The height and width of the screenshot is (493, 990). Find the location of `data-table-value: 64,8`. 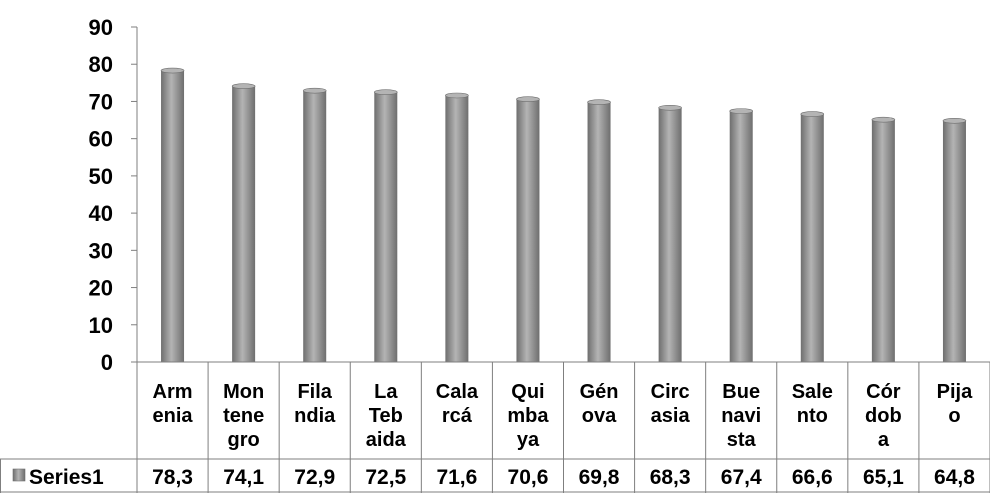

data-table-value: 64,8 is located at coordinates (954, 477).